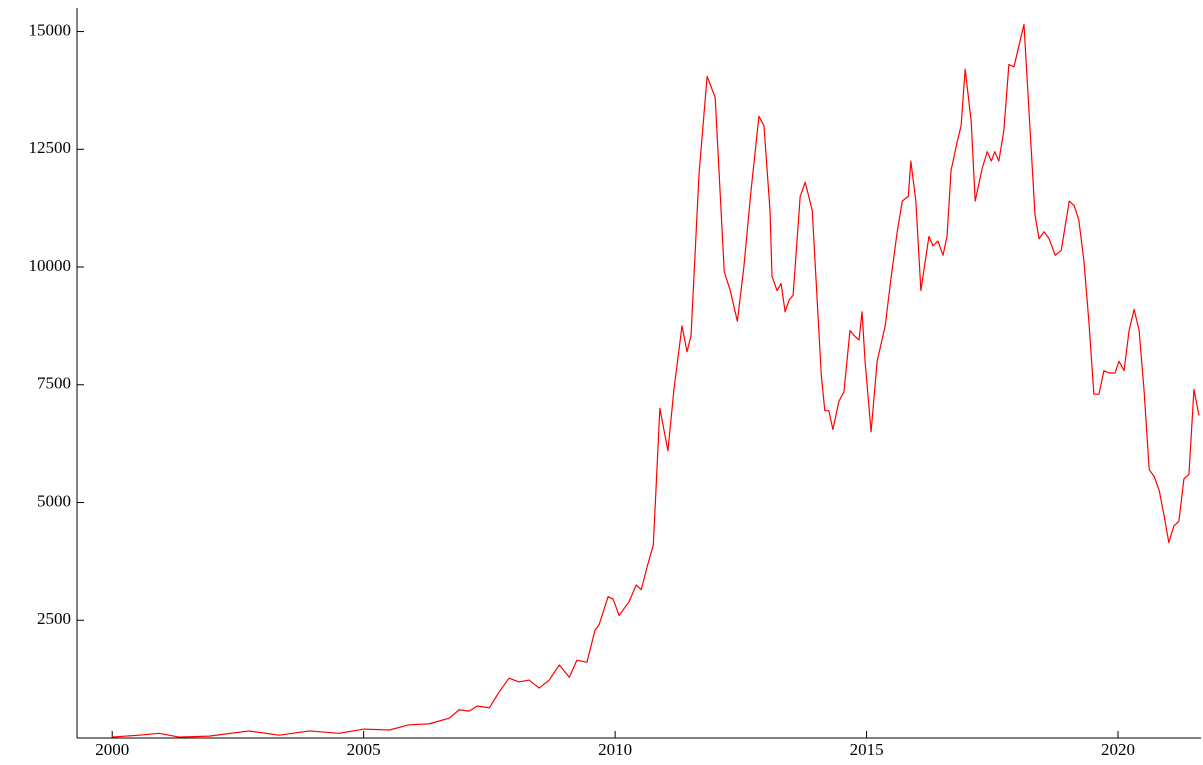 This screenshot has width=1203, height=765. Describe the element at coordinates (50, 29) in the screenshot. I see `y-tick-label: 15000` at that location.